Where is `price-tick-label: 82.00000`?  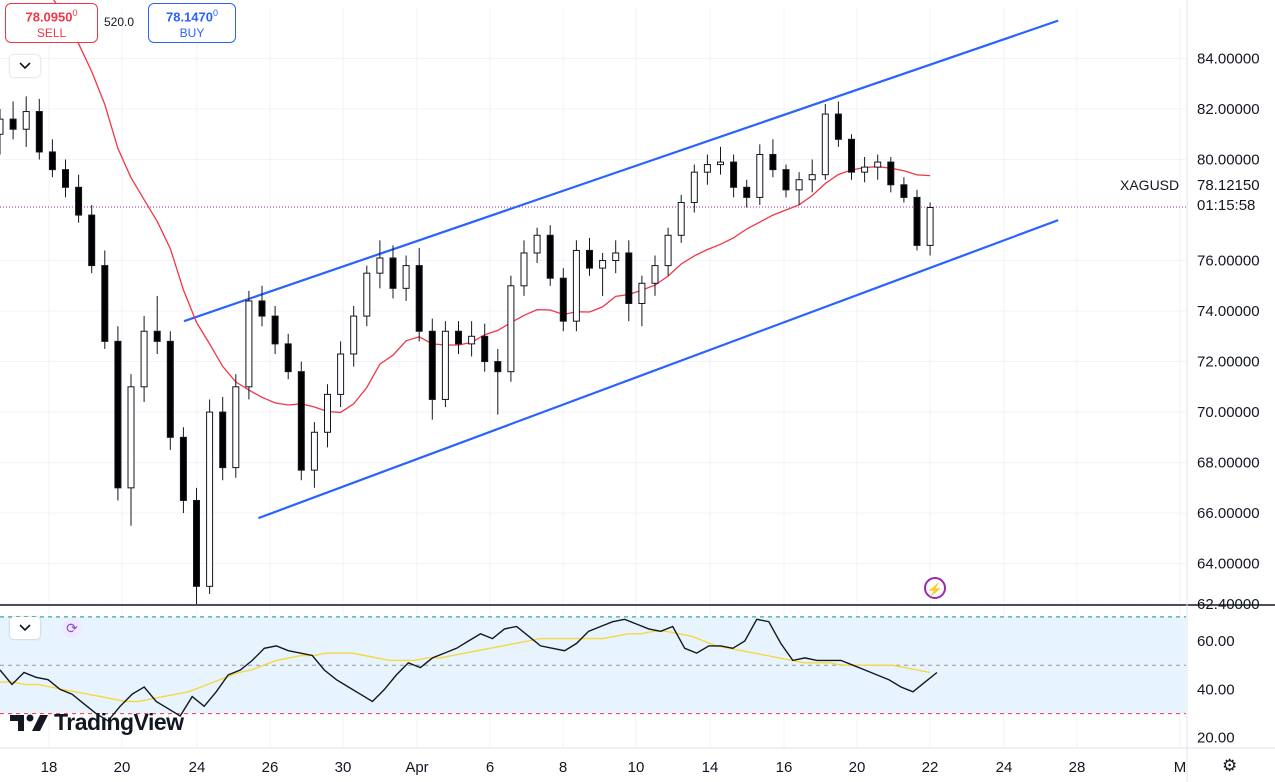
price-tick-label: 82.00000 is located at coordinates (1228, 109).